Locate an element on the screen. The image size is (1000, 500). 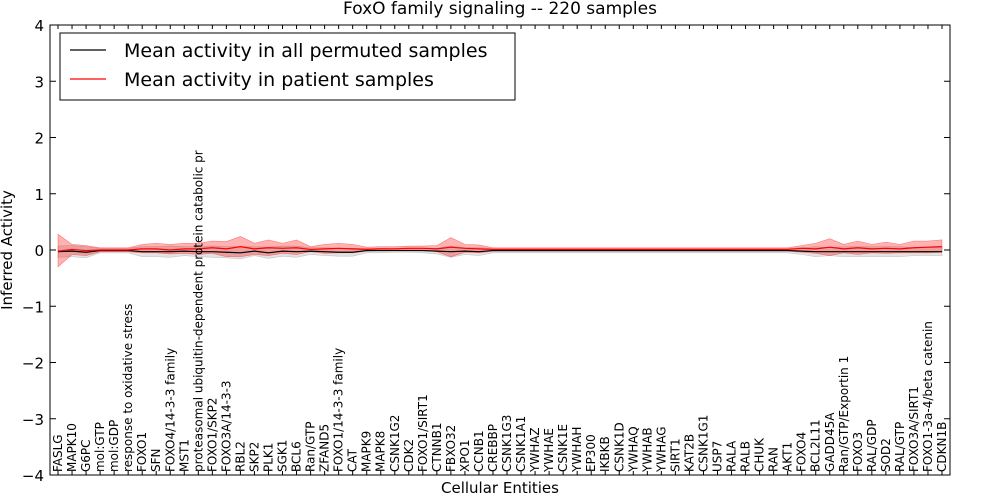
x-tick-label: Ran/GTP/Exportin 1 is located at coordinates (844, 414).